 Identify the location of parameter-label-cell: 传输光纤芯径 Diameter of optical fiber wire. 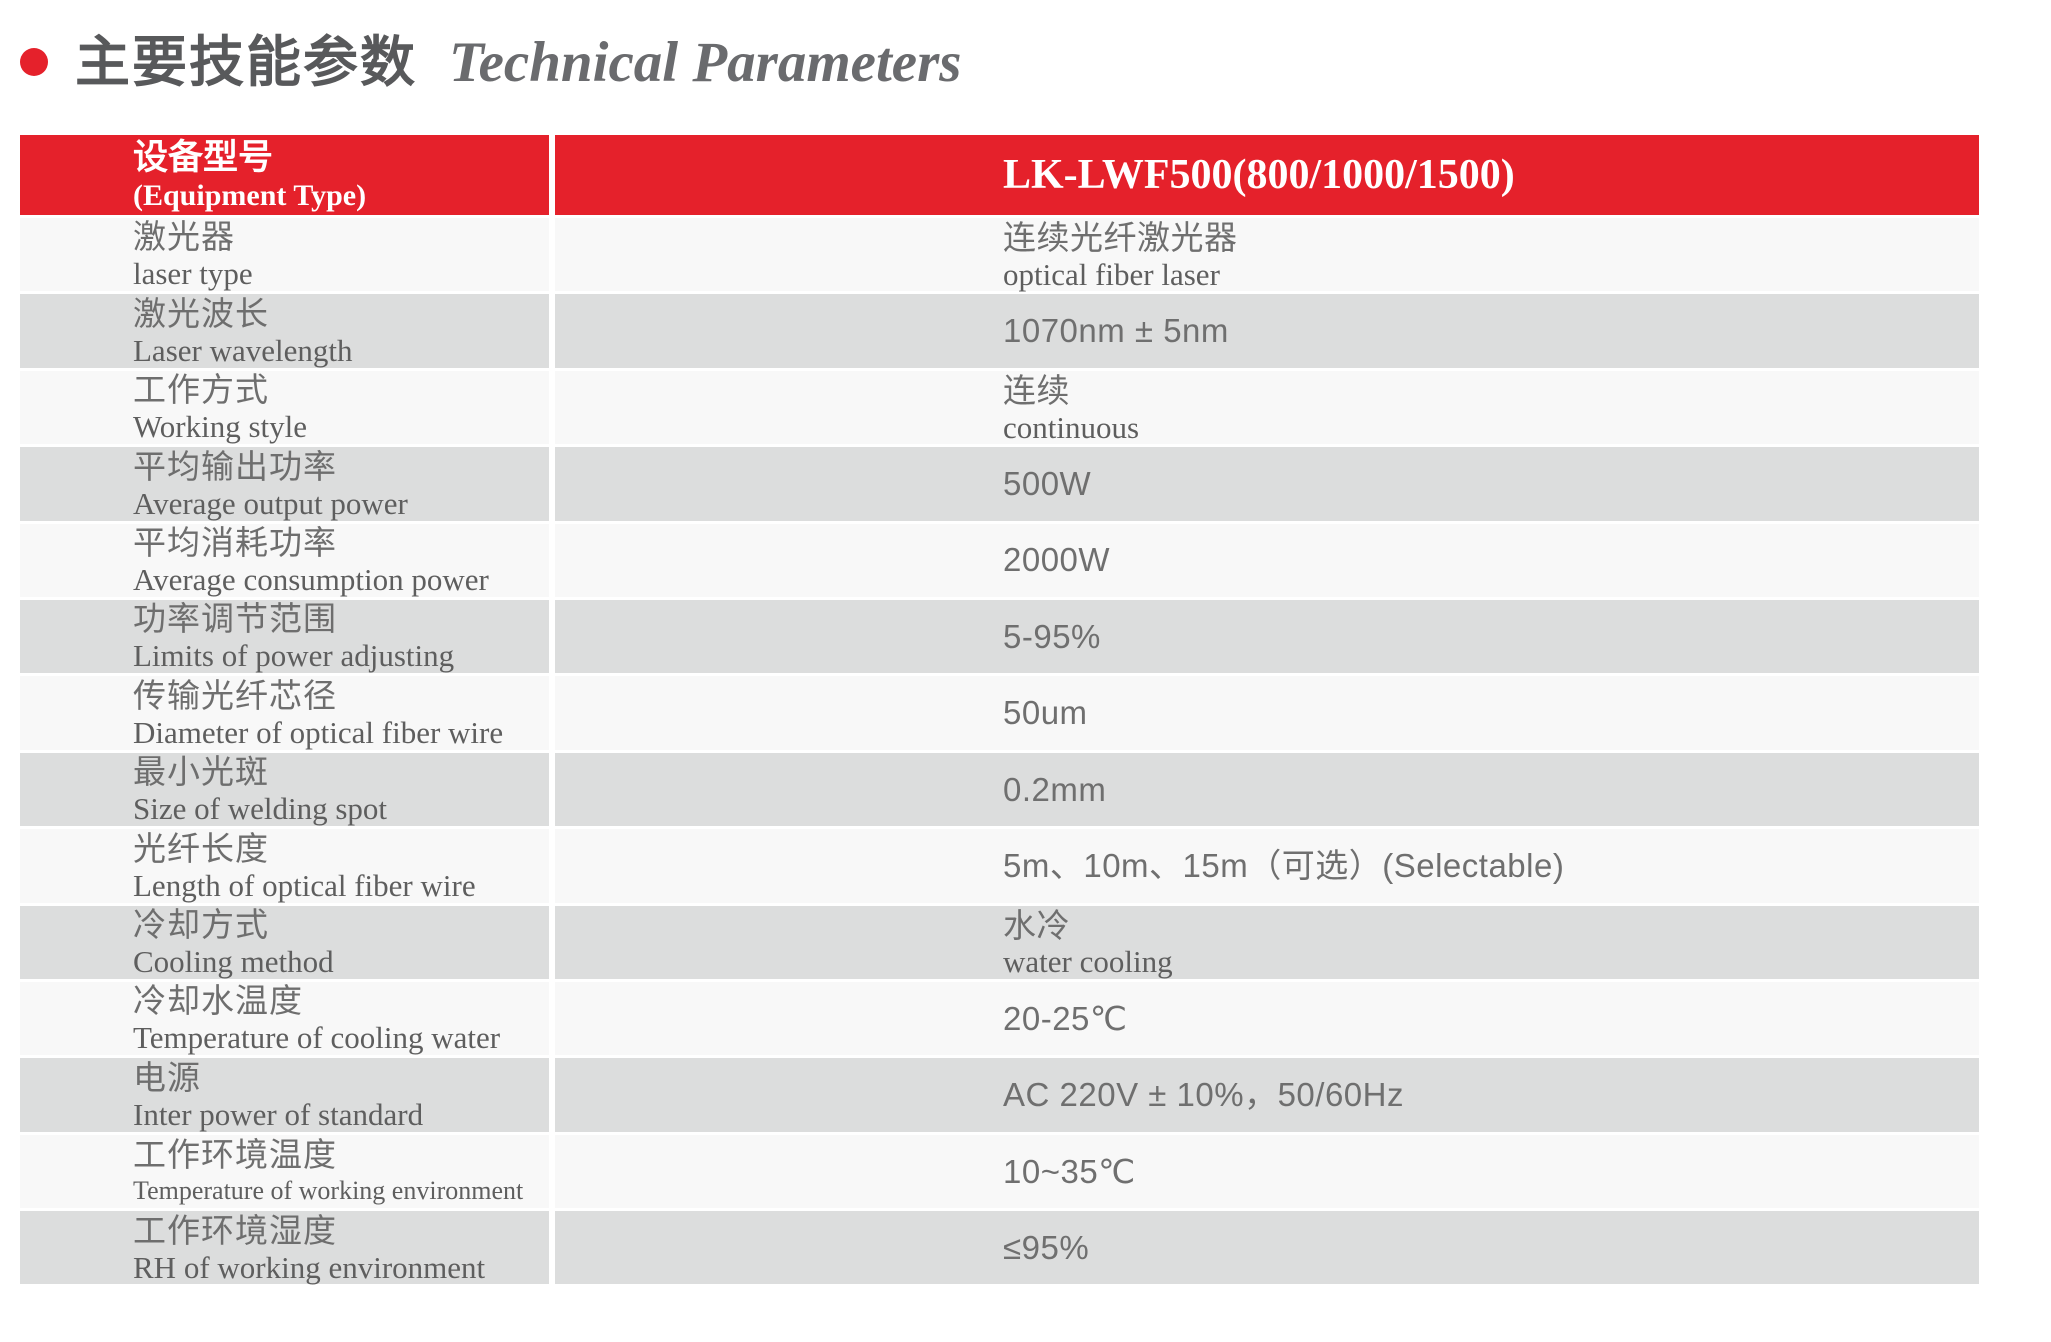
(287, 711).